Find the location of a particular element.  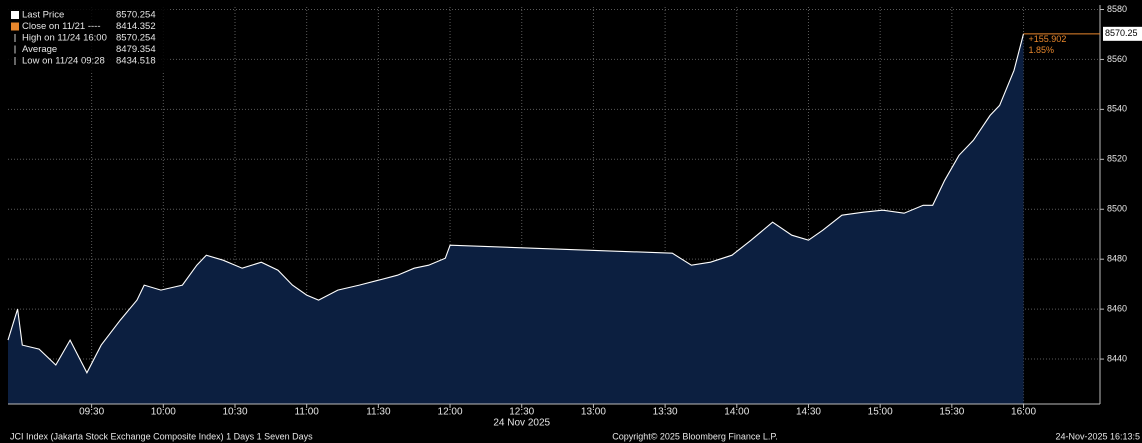

y-tick-label: 8540 is located at coordinates (1117, 109).